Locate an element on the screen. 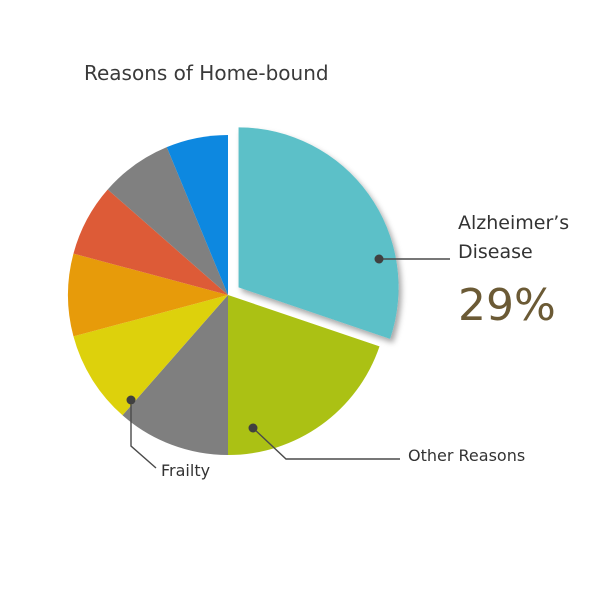 The width and height of the screenshot is (600, 600). alzheimers-percent: 29% is located at coordinates (507, 305).